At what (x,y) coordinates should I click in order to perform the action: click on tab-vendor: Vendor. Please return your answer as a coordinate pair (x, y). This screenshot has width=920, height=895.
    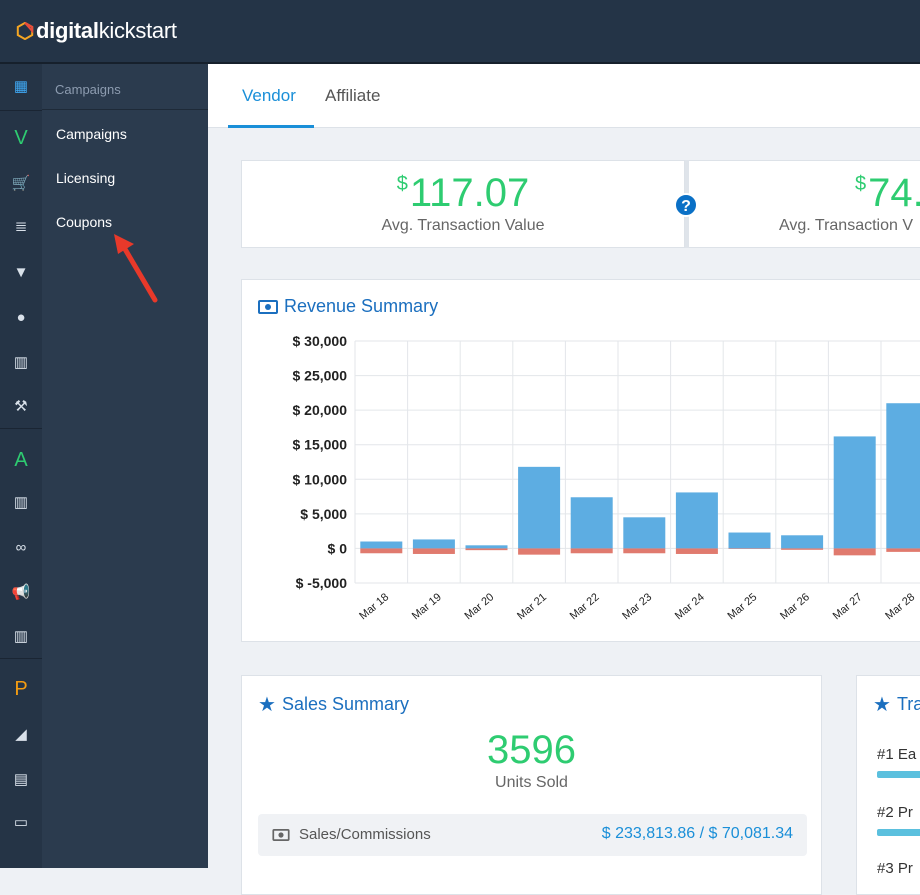
    Looking at the image, I should click on (269, 95).